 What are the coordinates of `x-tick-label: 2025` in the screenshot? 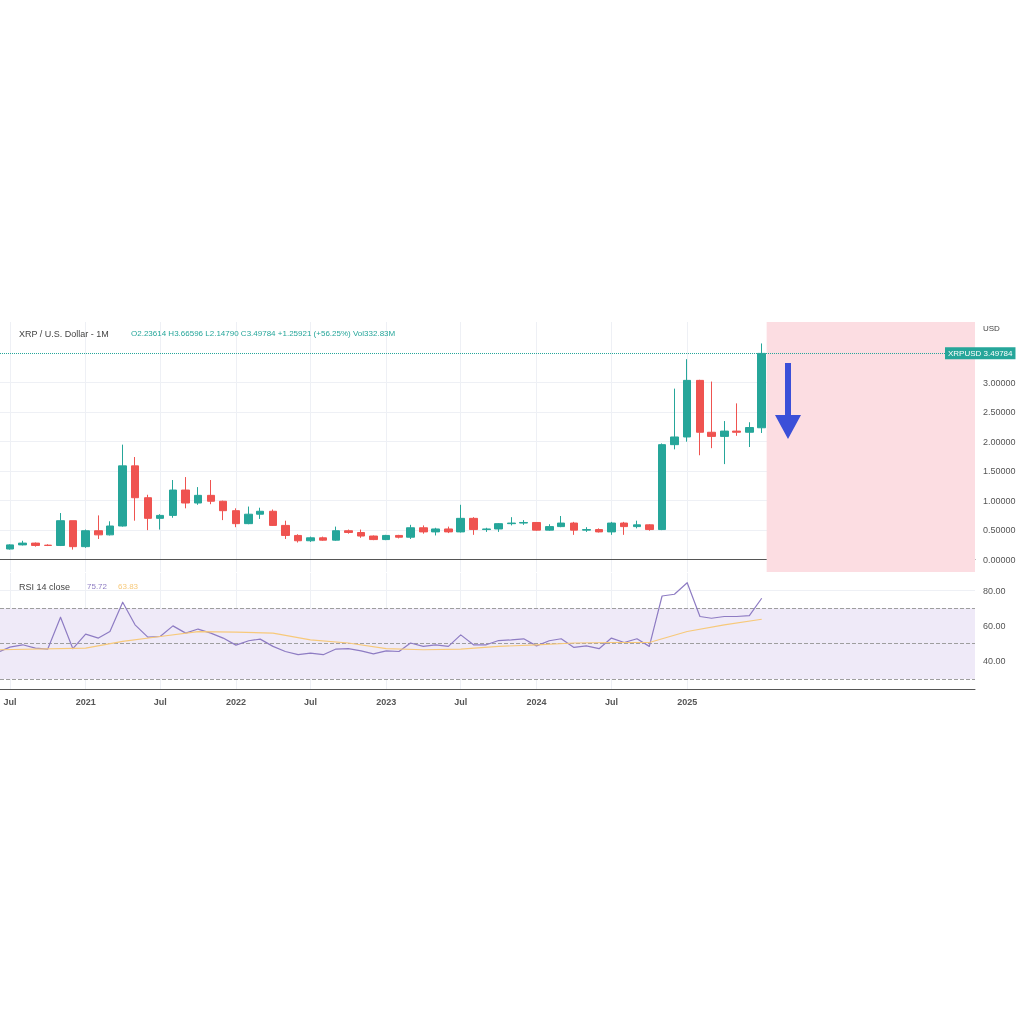 It's located at (687, 701).